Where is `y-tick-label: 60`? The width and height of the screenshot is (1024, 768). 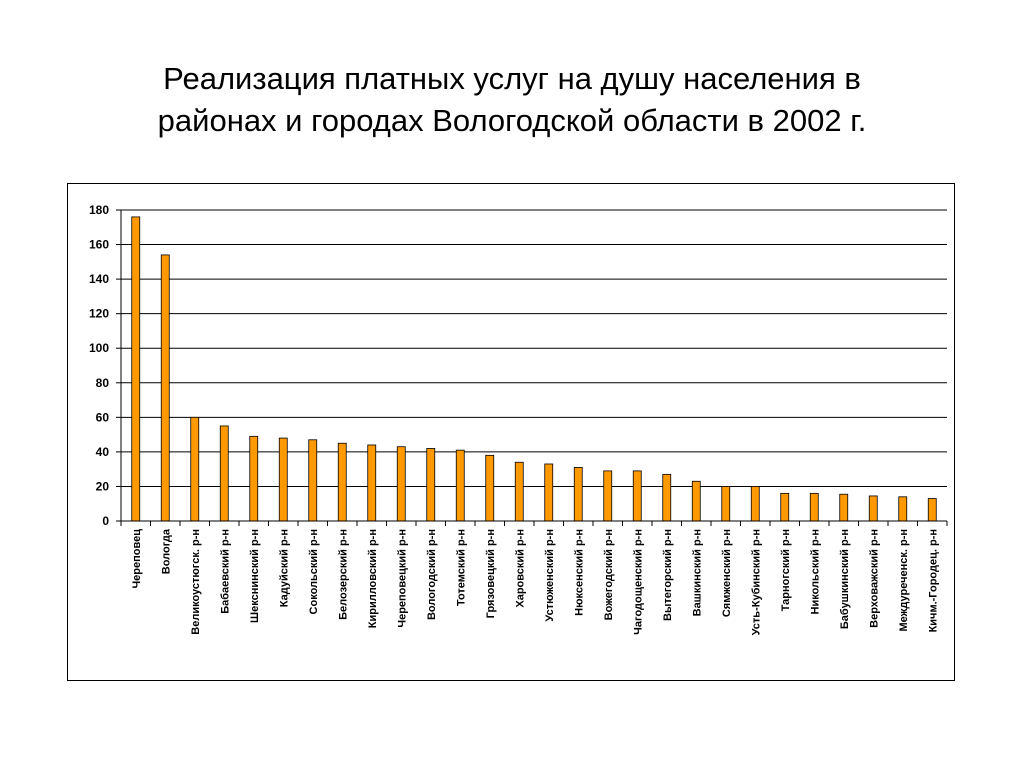
y-tick-label: 60 is located at coordinates (103, 417).